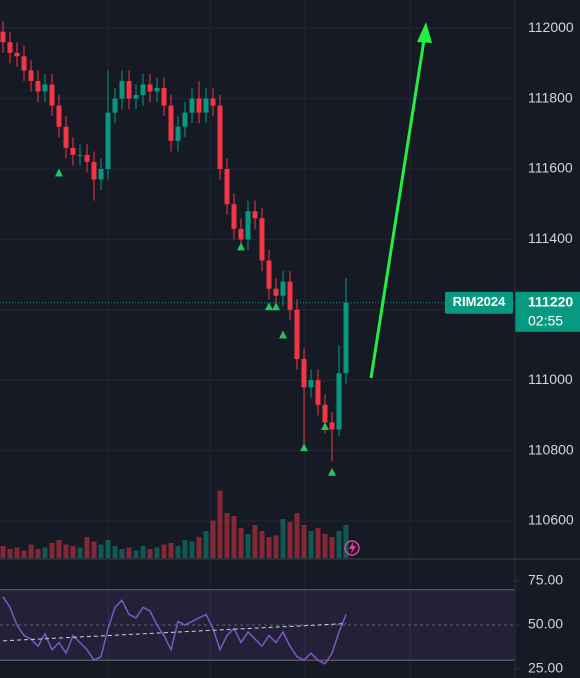  I want to click on y-tick-label: 110800, so click(551, 449).